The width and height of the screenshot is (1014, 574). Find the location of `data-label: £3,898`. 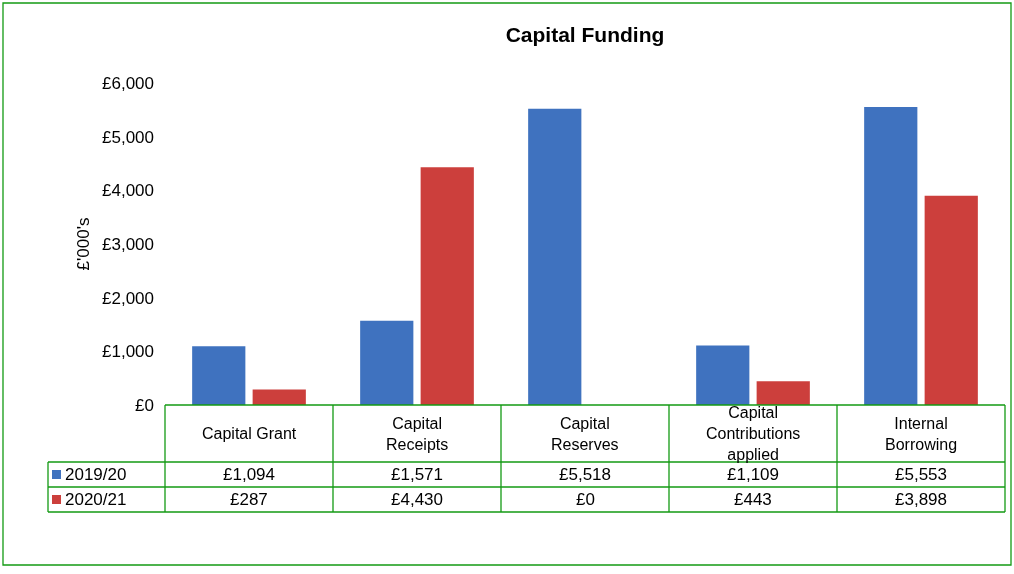

data-label: £3,898 is located at coordinates (921, 499).